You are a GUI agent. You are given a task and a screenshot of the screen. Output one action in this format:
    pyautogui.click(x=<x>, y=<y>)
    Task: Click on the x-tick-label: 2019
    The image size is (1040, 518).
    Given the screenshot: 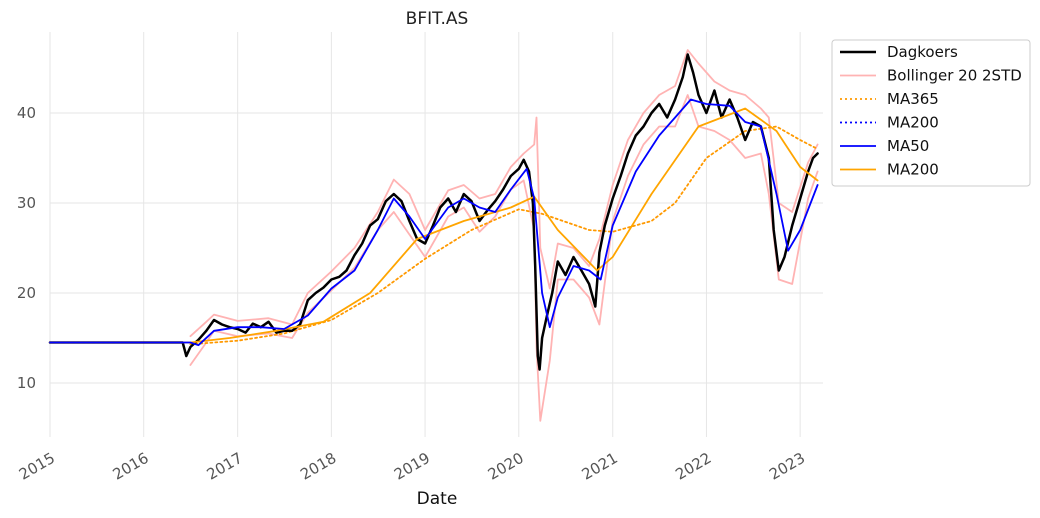 What is the action you would take?
    pyautogui.click(x=412, y=466)
    